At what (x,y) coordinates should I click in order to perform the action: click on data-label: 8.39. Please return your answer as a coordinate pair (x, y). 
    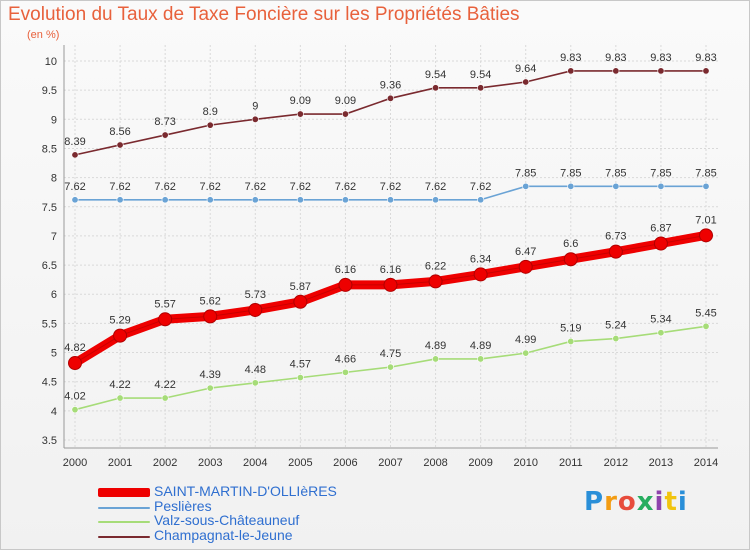
    Looking at the image, I should click on (74, 142).